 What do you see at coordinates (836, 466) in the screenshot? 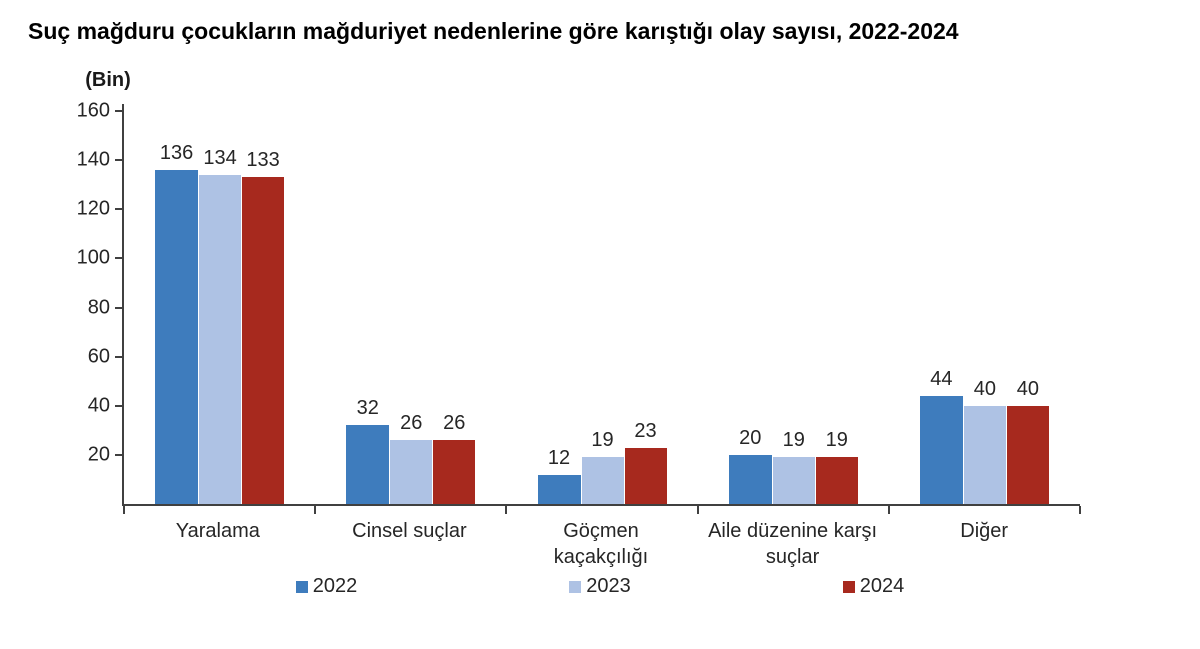
I see `bar-2024: 19` at bounding box center [836, 466].